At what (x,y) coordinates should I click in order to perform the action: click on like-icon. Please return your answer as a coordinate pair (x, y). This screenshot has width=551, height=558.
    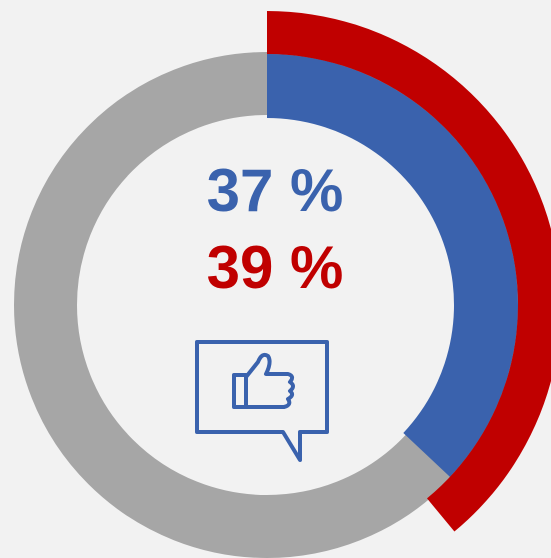
    Looking at the image, I should click on (262, 401).